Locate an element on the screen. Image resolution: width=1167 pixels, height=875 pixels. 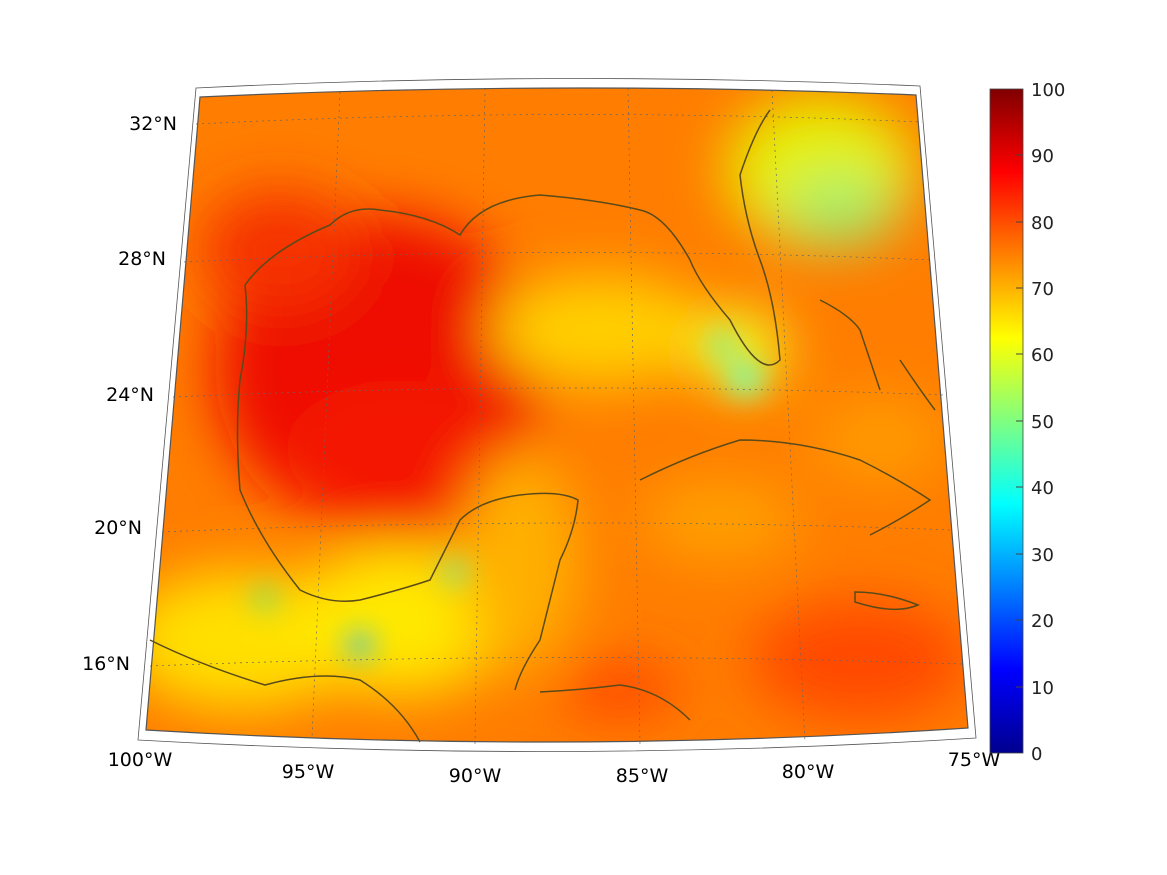
lon-label-100w: 100°W is located at coordinates (140, 760).